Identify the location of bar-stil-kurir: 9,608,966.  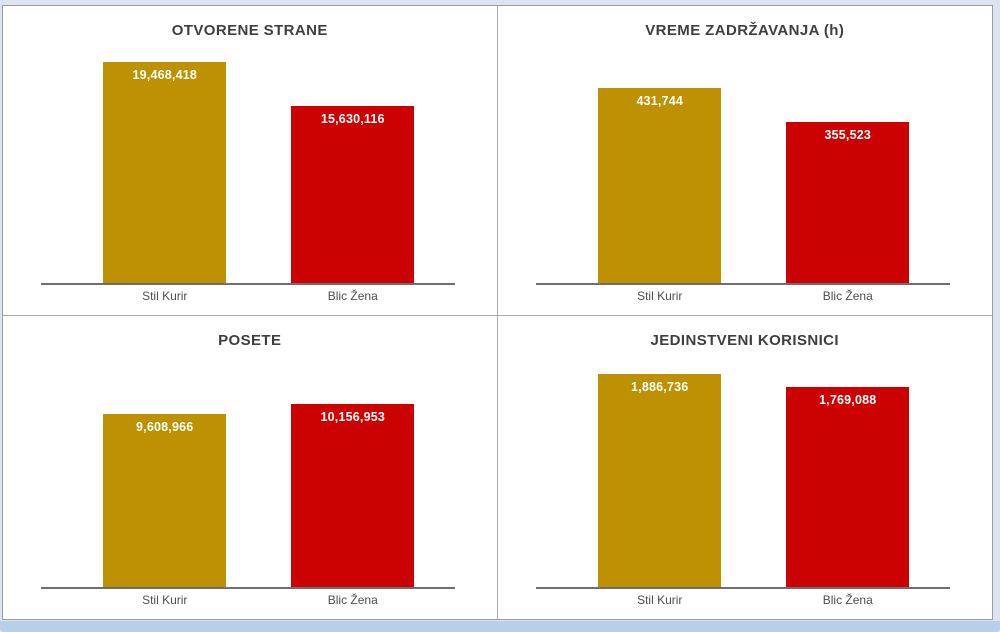
(165, 500).